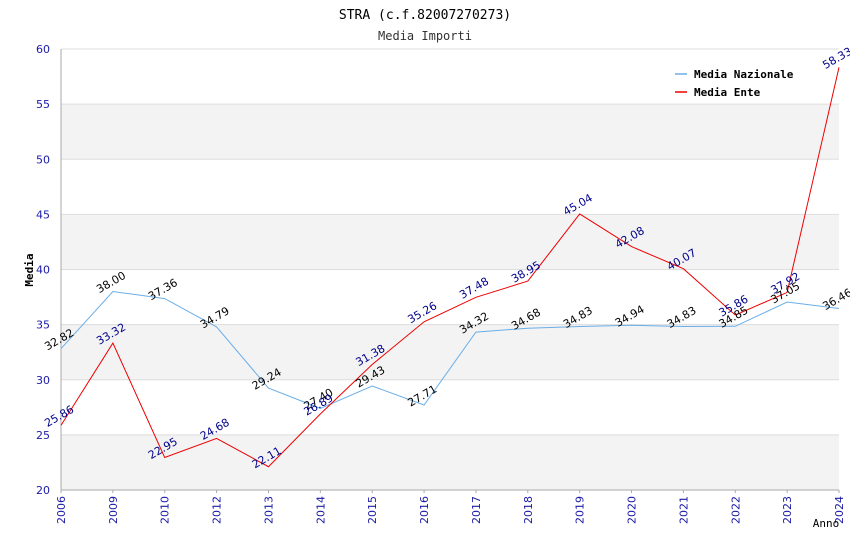 The image size is (850, 550). Describe the element at coordinates (43, 435) in the screenshot. I see `y-tick-label: 25` at that location.